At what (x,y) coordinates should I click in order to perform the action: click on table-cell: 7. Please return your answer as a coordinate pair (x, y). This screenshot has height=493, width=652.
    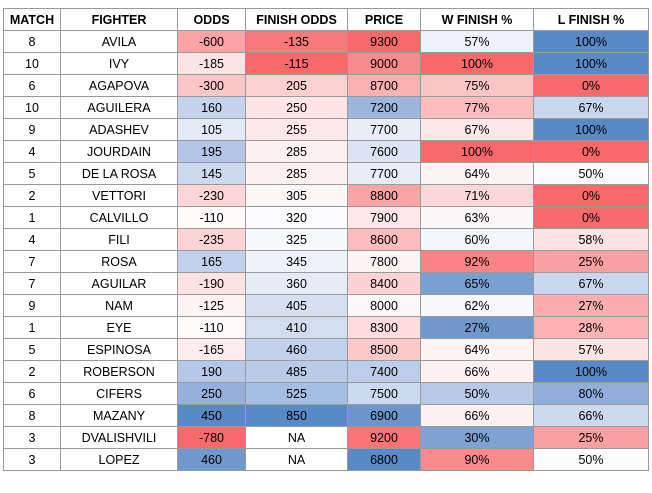
    Looking at the image, I should click on (32, 283).